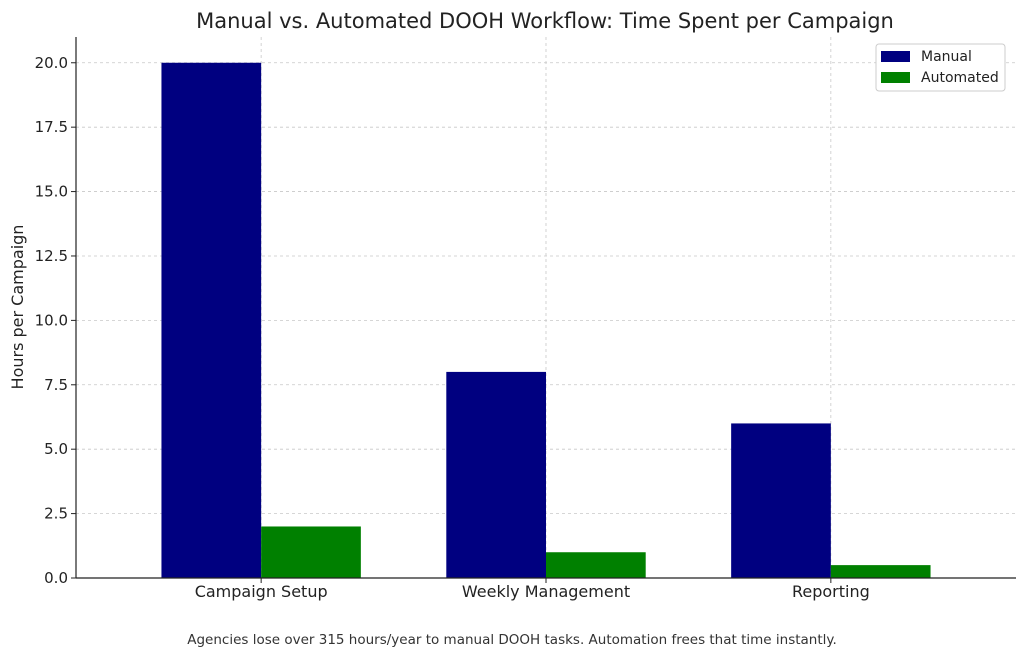 This screenshot has height=660, width=1024. What do you see at coordinates (56, 385) in the screenshot?
I see `y-tick-label: 7.5` at bounding box center [56, 385].